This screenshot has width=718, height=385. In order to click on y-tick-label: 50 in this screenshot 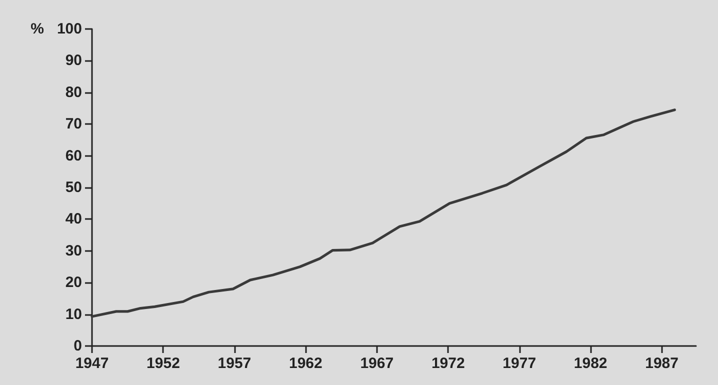, I will do `click(73, 187)`.